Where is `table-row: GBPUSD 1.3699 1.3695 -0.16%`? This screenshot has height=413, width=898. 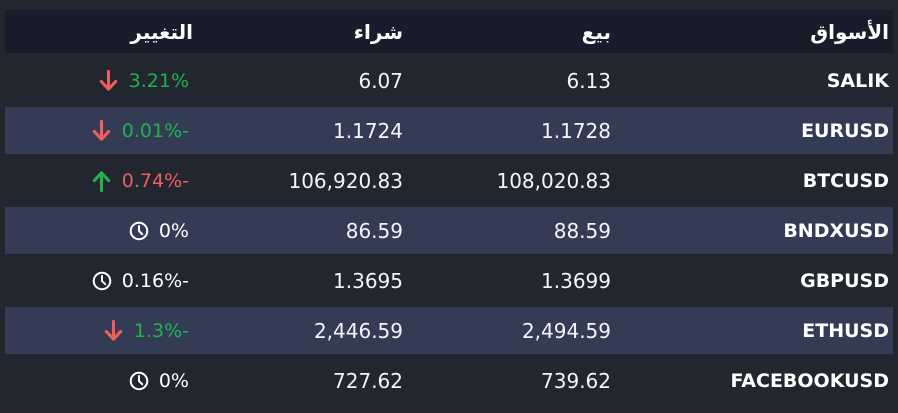 table-row: GBPUSD 1.3699 1.3695 -0.16% is located at coordinates (449, 280).